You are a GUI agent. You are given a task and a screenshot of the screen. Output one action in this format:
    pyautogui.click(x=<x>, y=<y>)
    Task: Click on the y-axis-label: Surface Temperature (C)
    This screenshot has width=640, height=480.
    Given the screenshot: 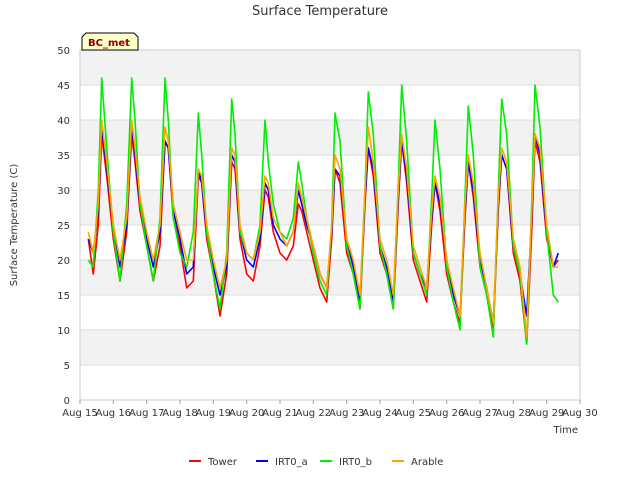 What is the action you would take?
    pyautogui.click(x=14, y=225)
    